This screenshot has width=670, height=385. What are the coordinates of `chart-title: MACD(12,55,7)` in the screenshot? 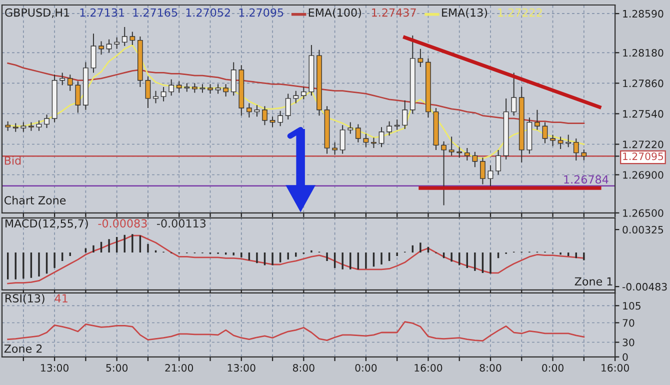 It's located at (47, 224).